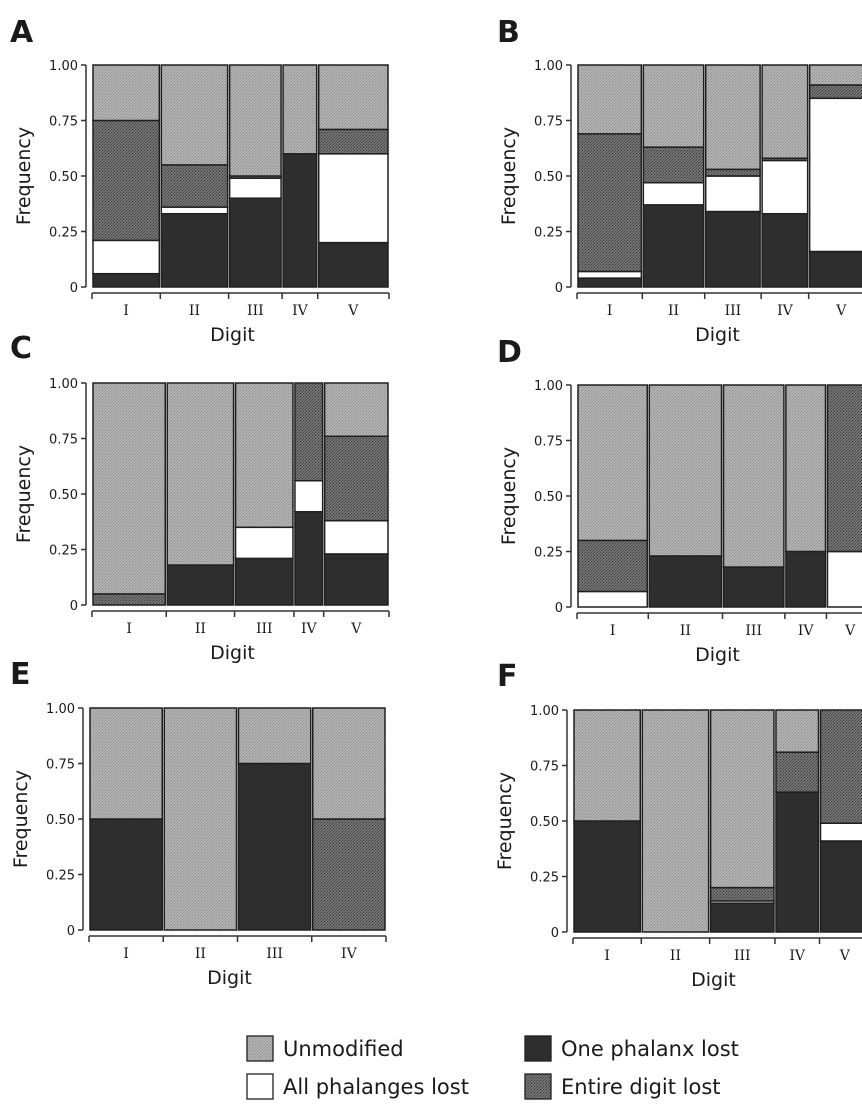 The image size is (862, 1105). Describe the element at coordinates (20, 674) in the screenshot. I see `panel-letter: E` at that location.